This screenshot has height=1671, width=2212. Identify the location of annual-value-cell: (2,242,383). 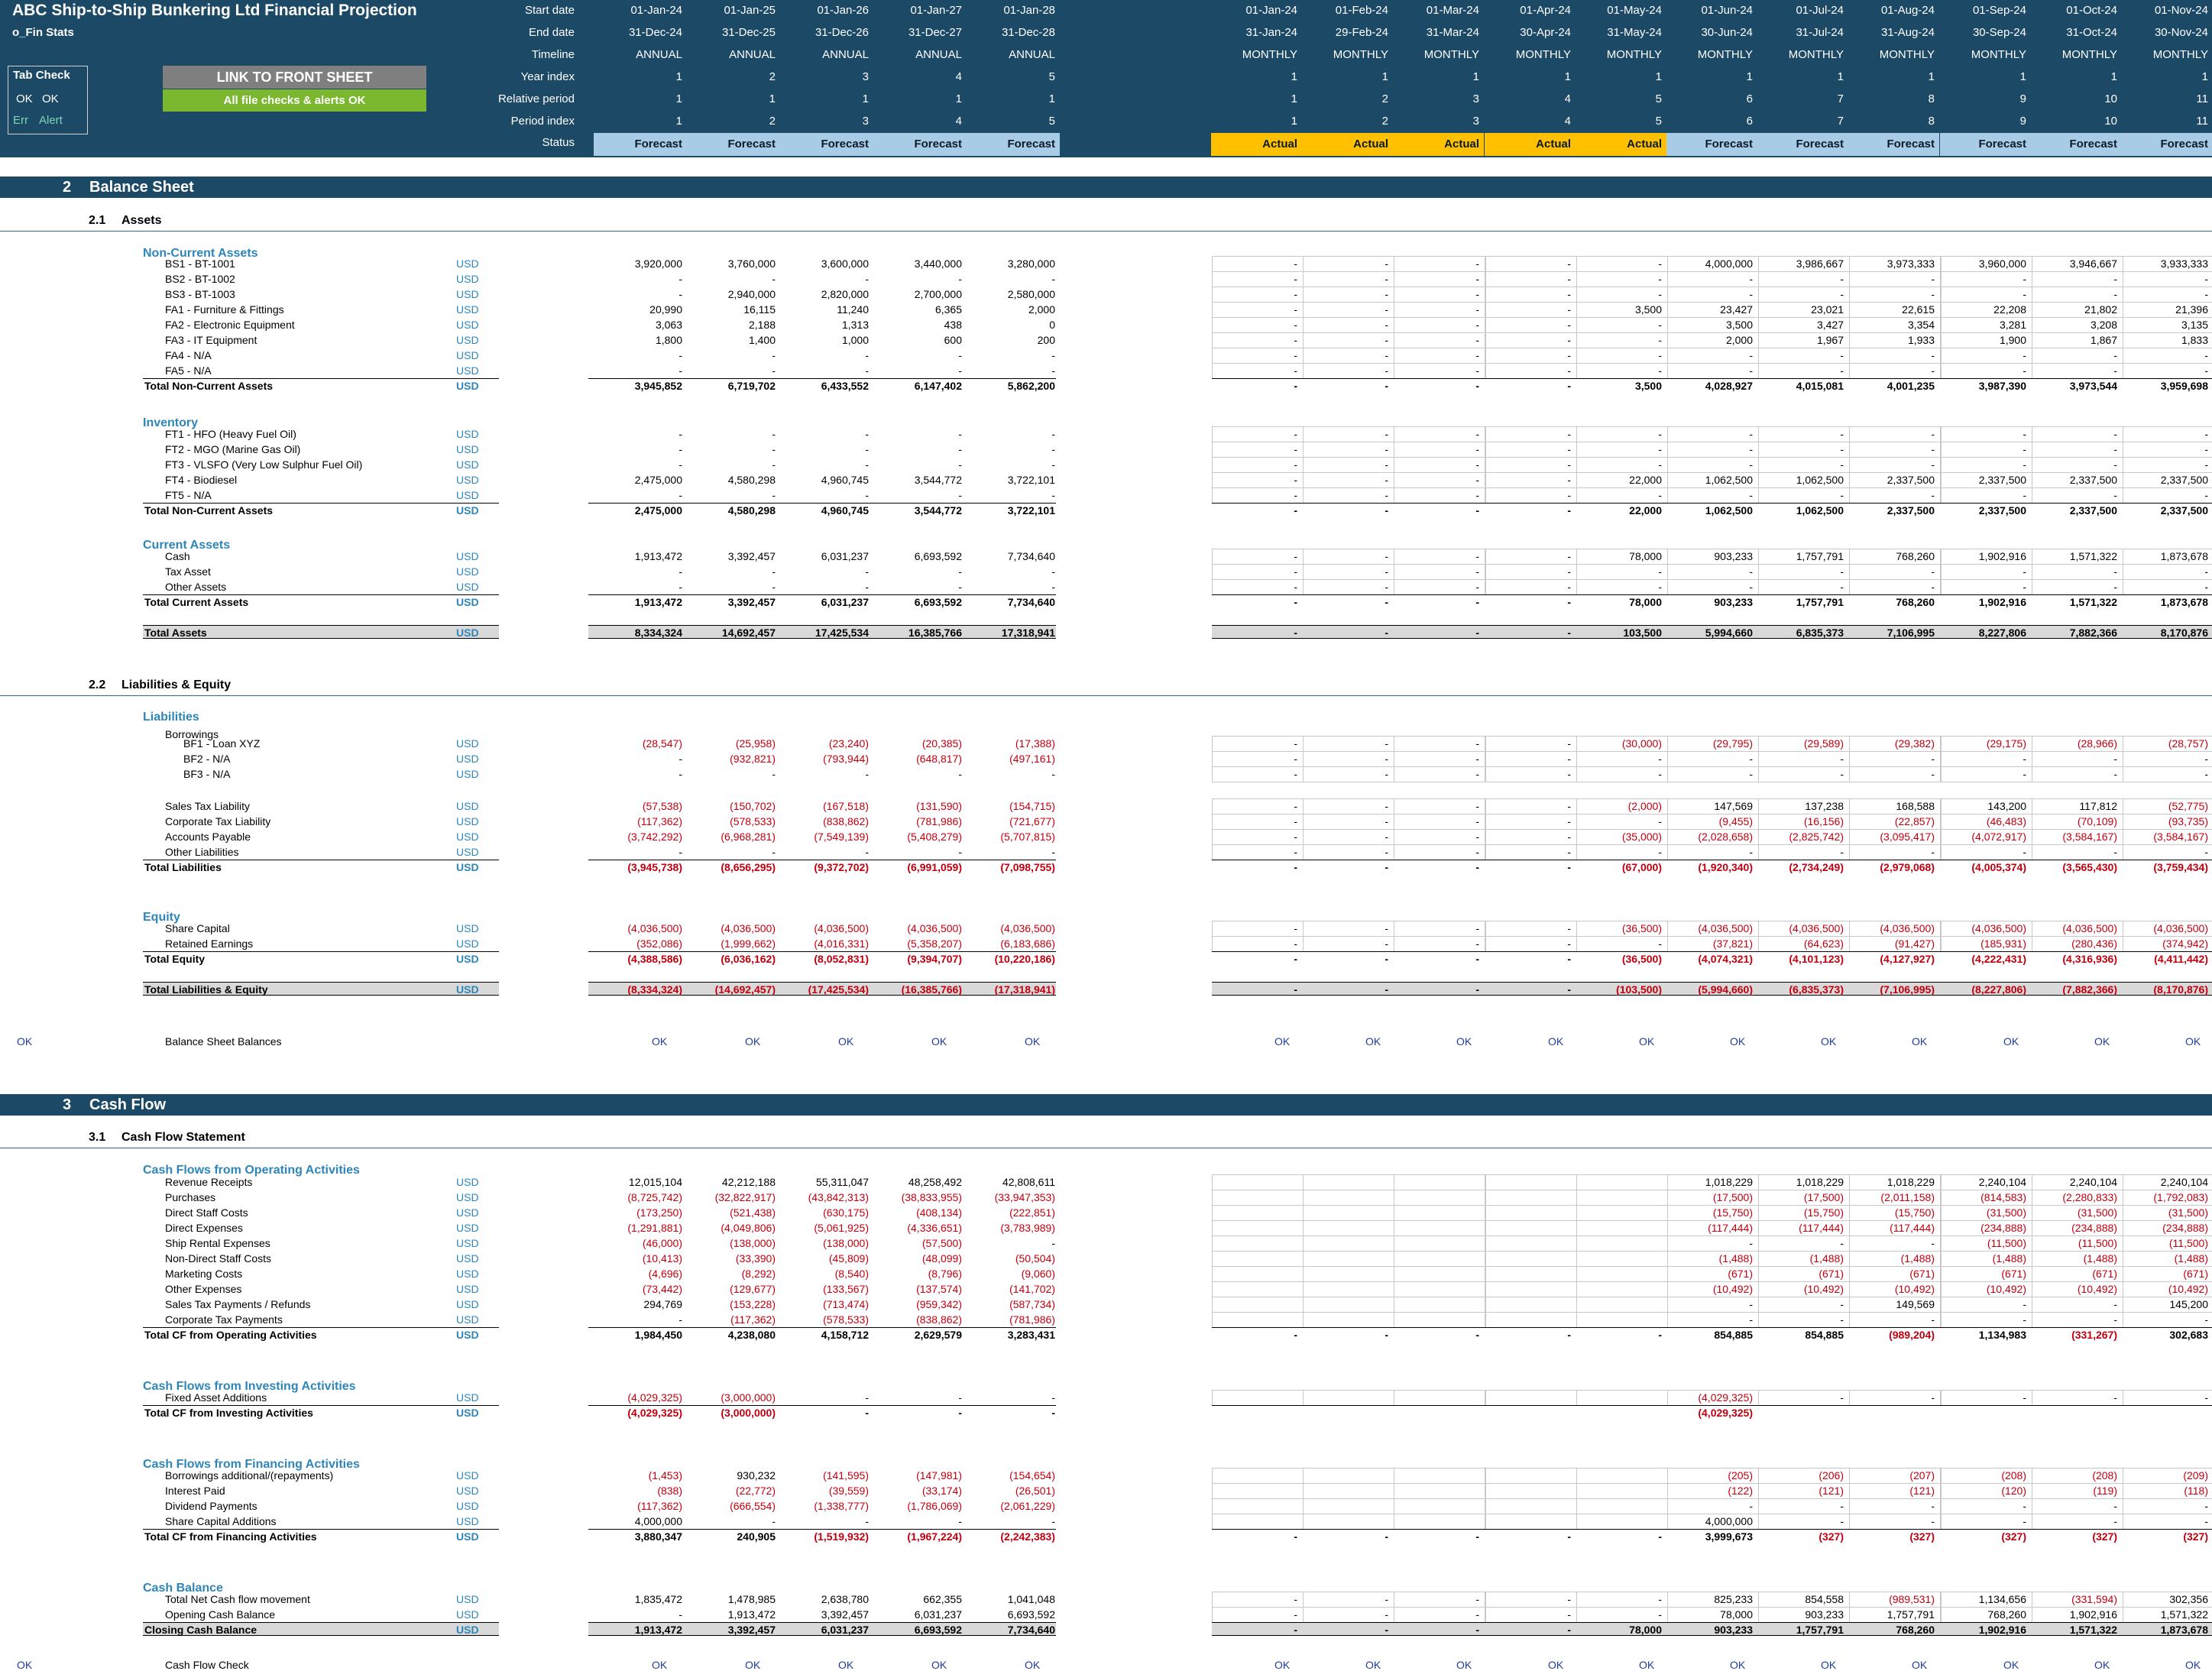
(1027, 1536).